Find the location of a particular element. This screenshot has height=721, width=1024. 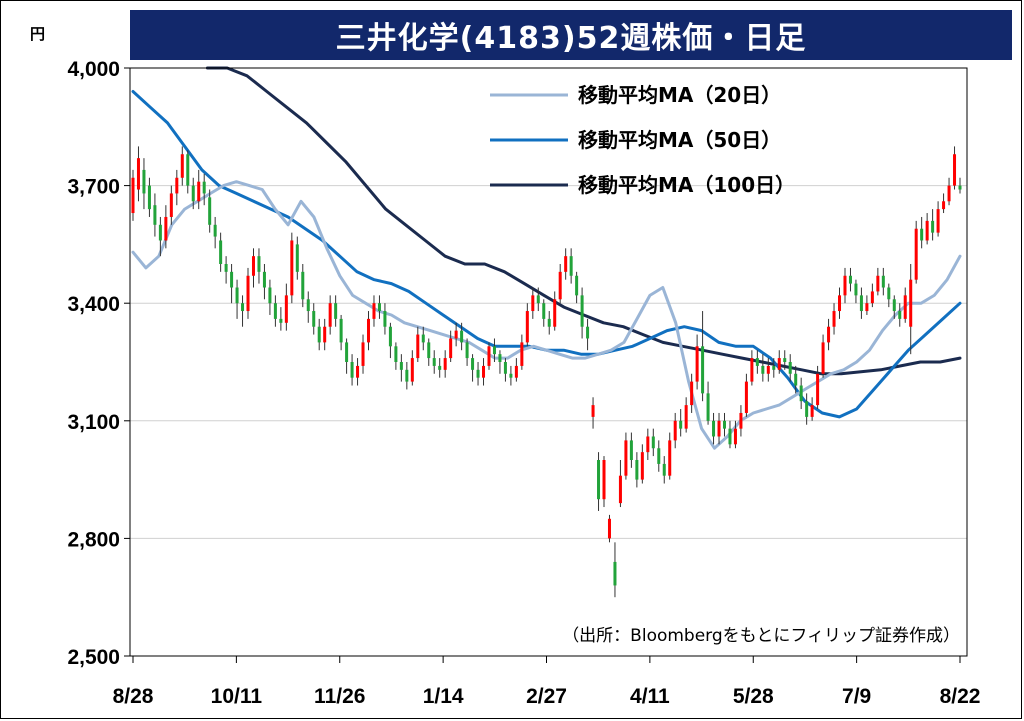

y-tick-label: 2,800 is located at coordinates (93, 539).